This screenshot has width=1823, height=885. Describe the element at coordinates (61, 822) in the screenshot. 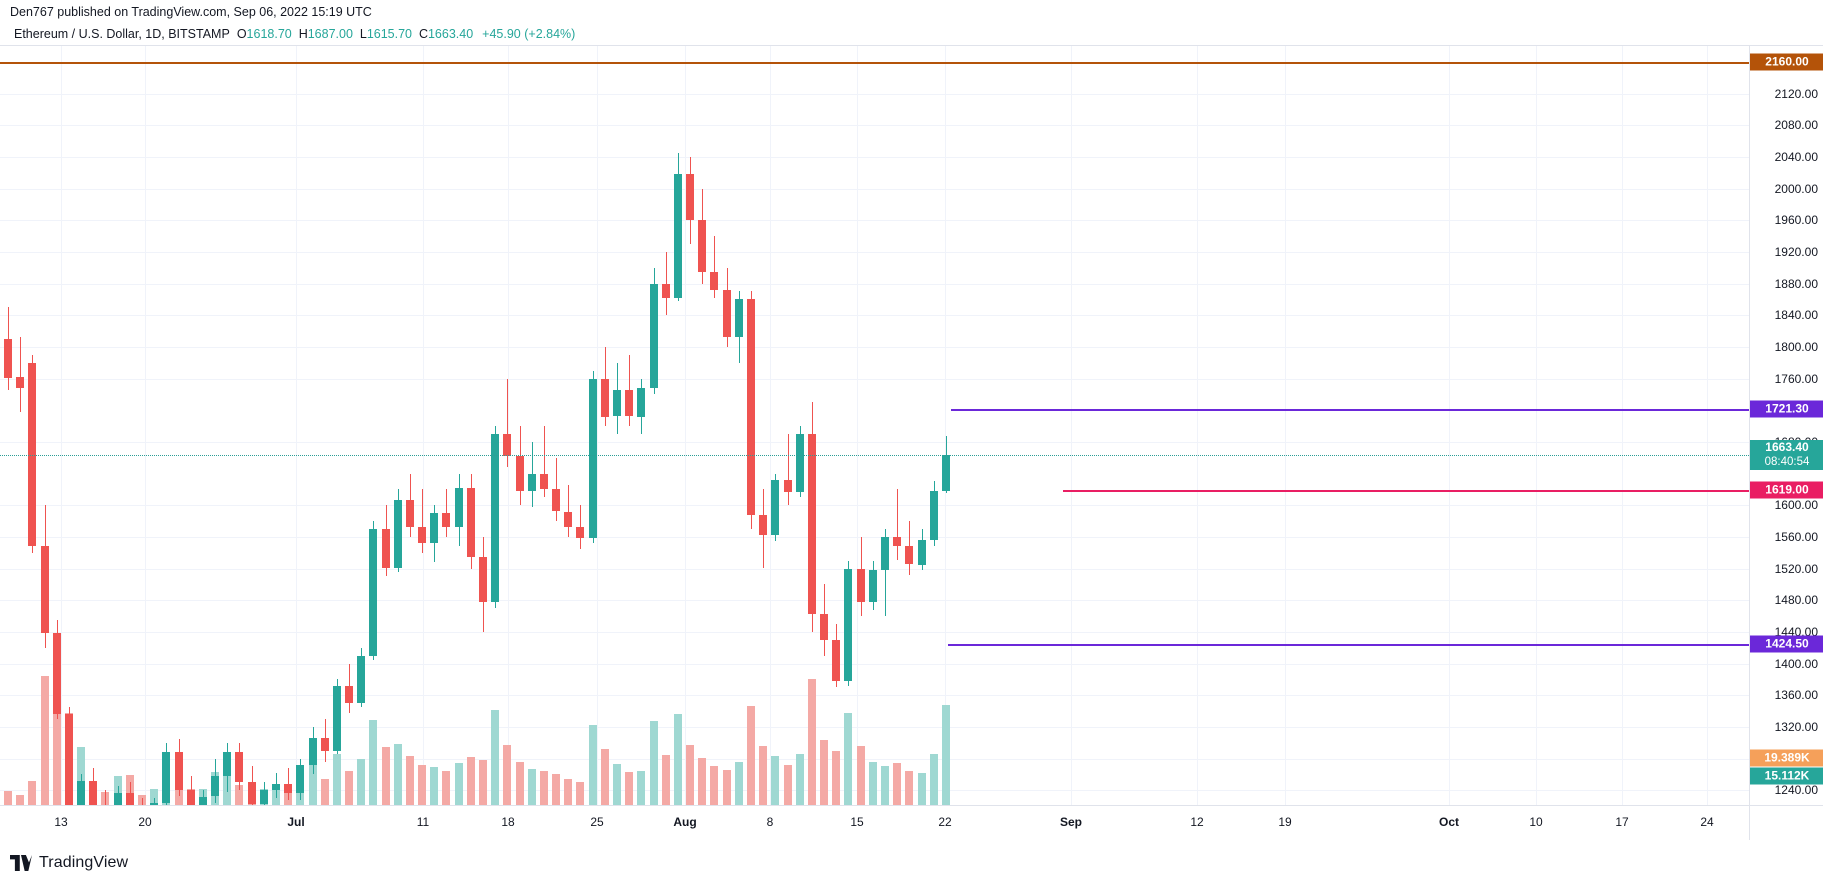

I see `time-tick-label: 13` at that location.